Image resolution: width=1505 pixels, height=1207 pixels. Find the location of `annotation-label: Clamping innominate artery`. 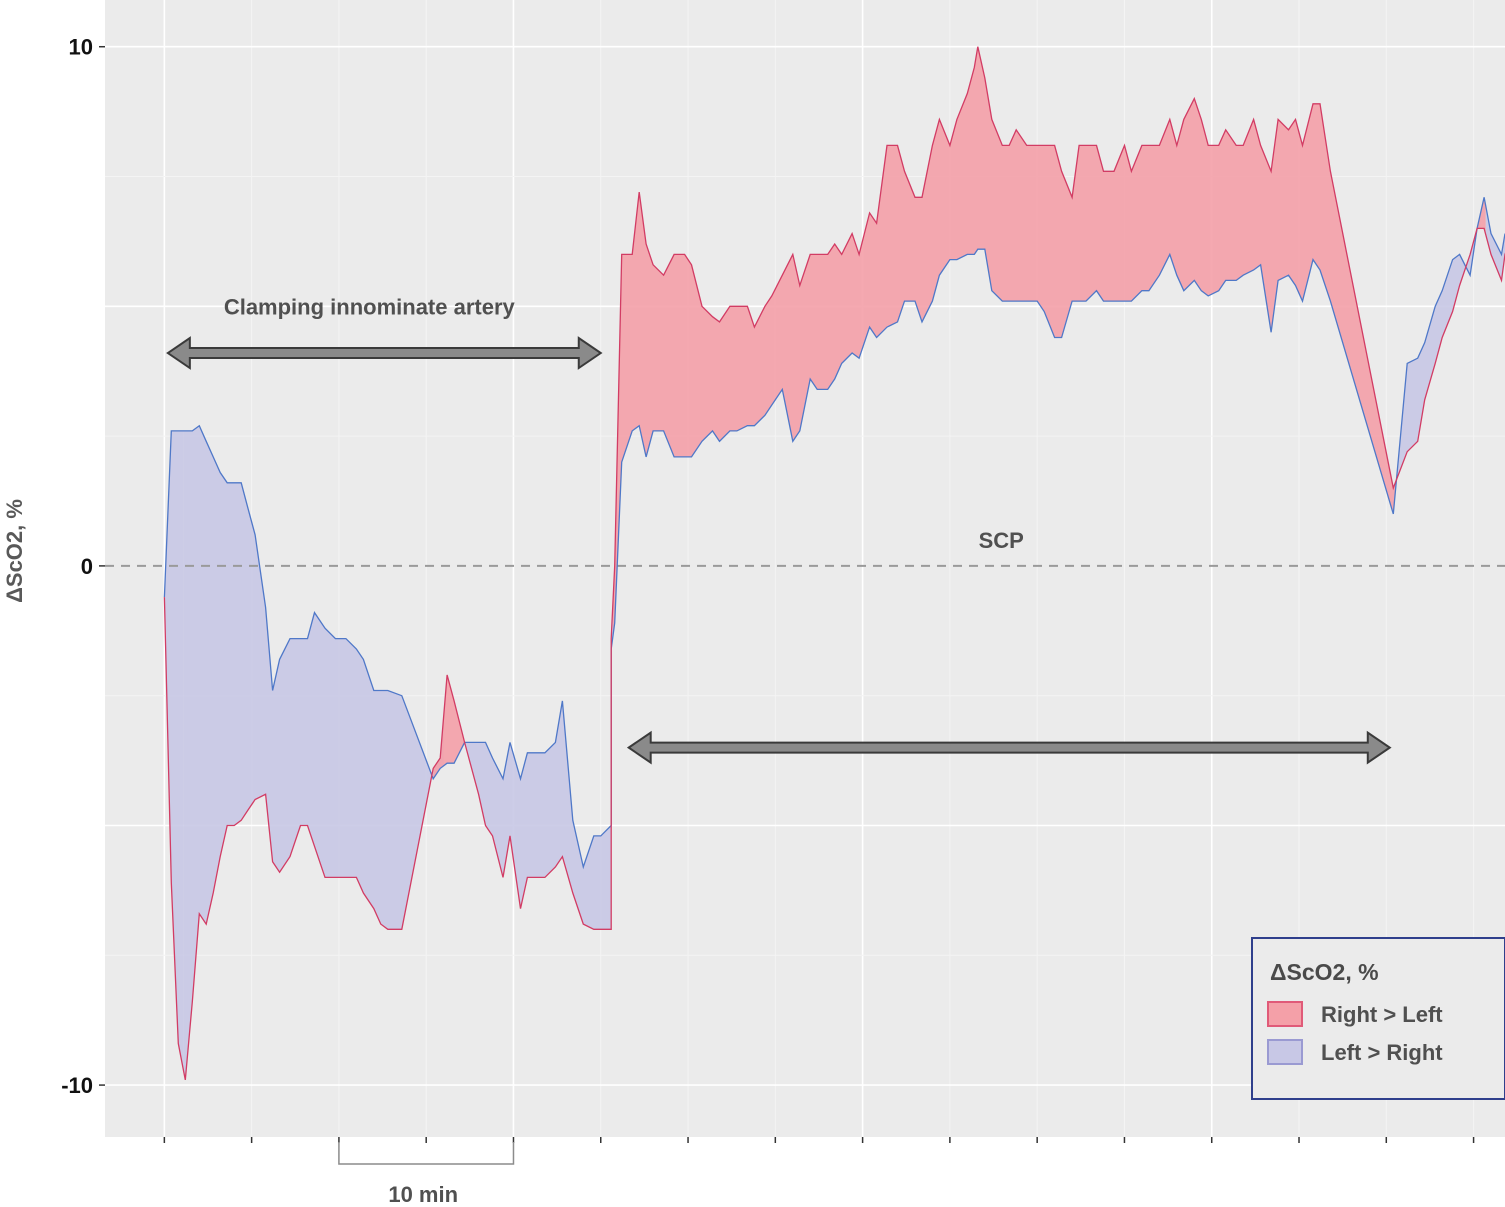

annotation-label: Clamping innominate artery is located at coordinates (370, 306).